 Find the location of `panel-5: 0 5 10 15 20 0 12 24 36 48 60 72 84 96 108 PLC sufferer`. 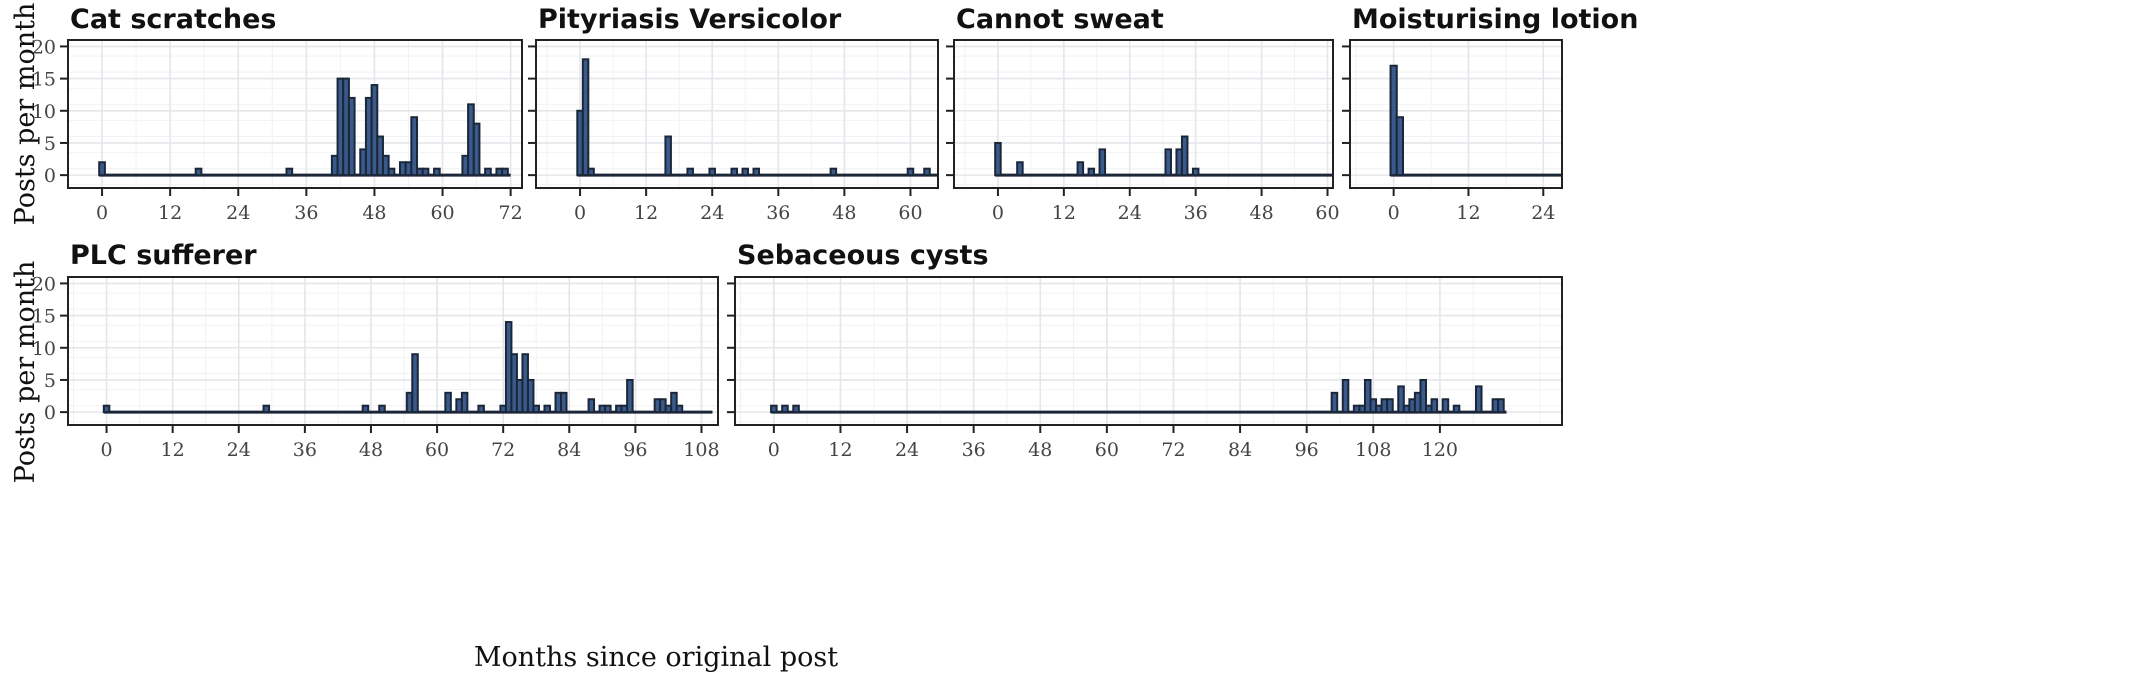

panel-5: 0 5 10 15 20 0 12 24 36 48 60 72 84 96 108 PLC sufferer is located at coordinates (376, 350).